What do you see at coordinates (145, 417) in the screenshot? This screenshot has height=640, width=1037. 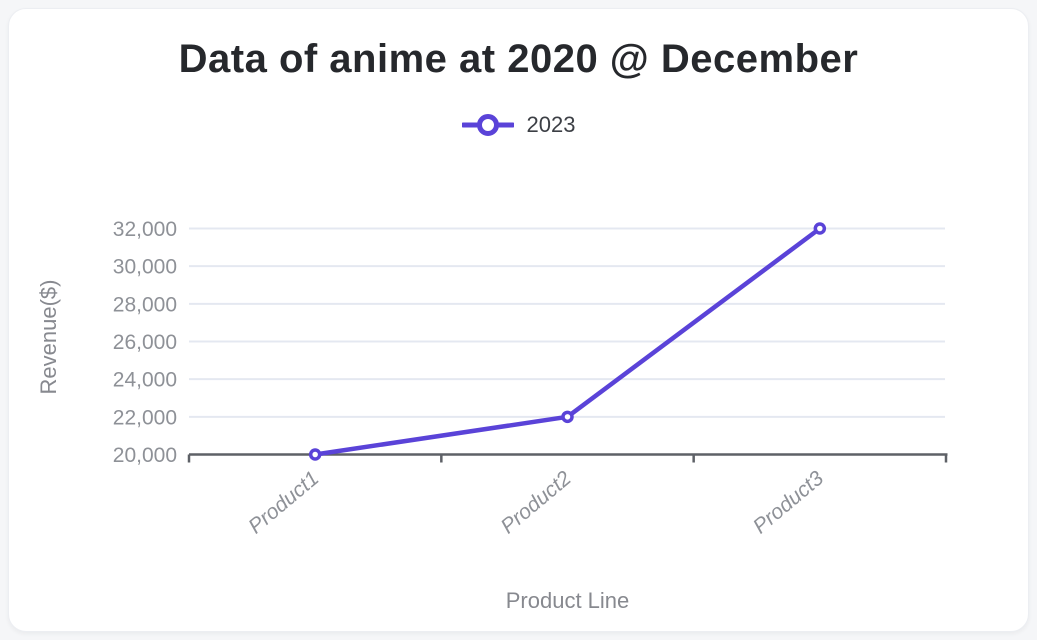 I see `y-tick-label: 22,000` at bounding box center [145, 417].